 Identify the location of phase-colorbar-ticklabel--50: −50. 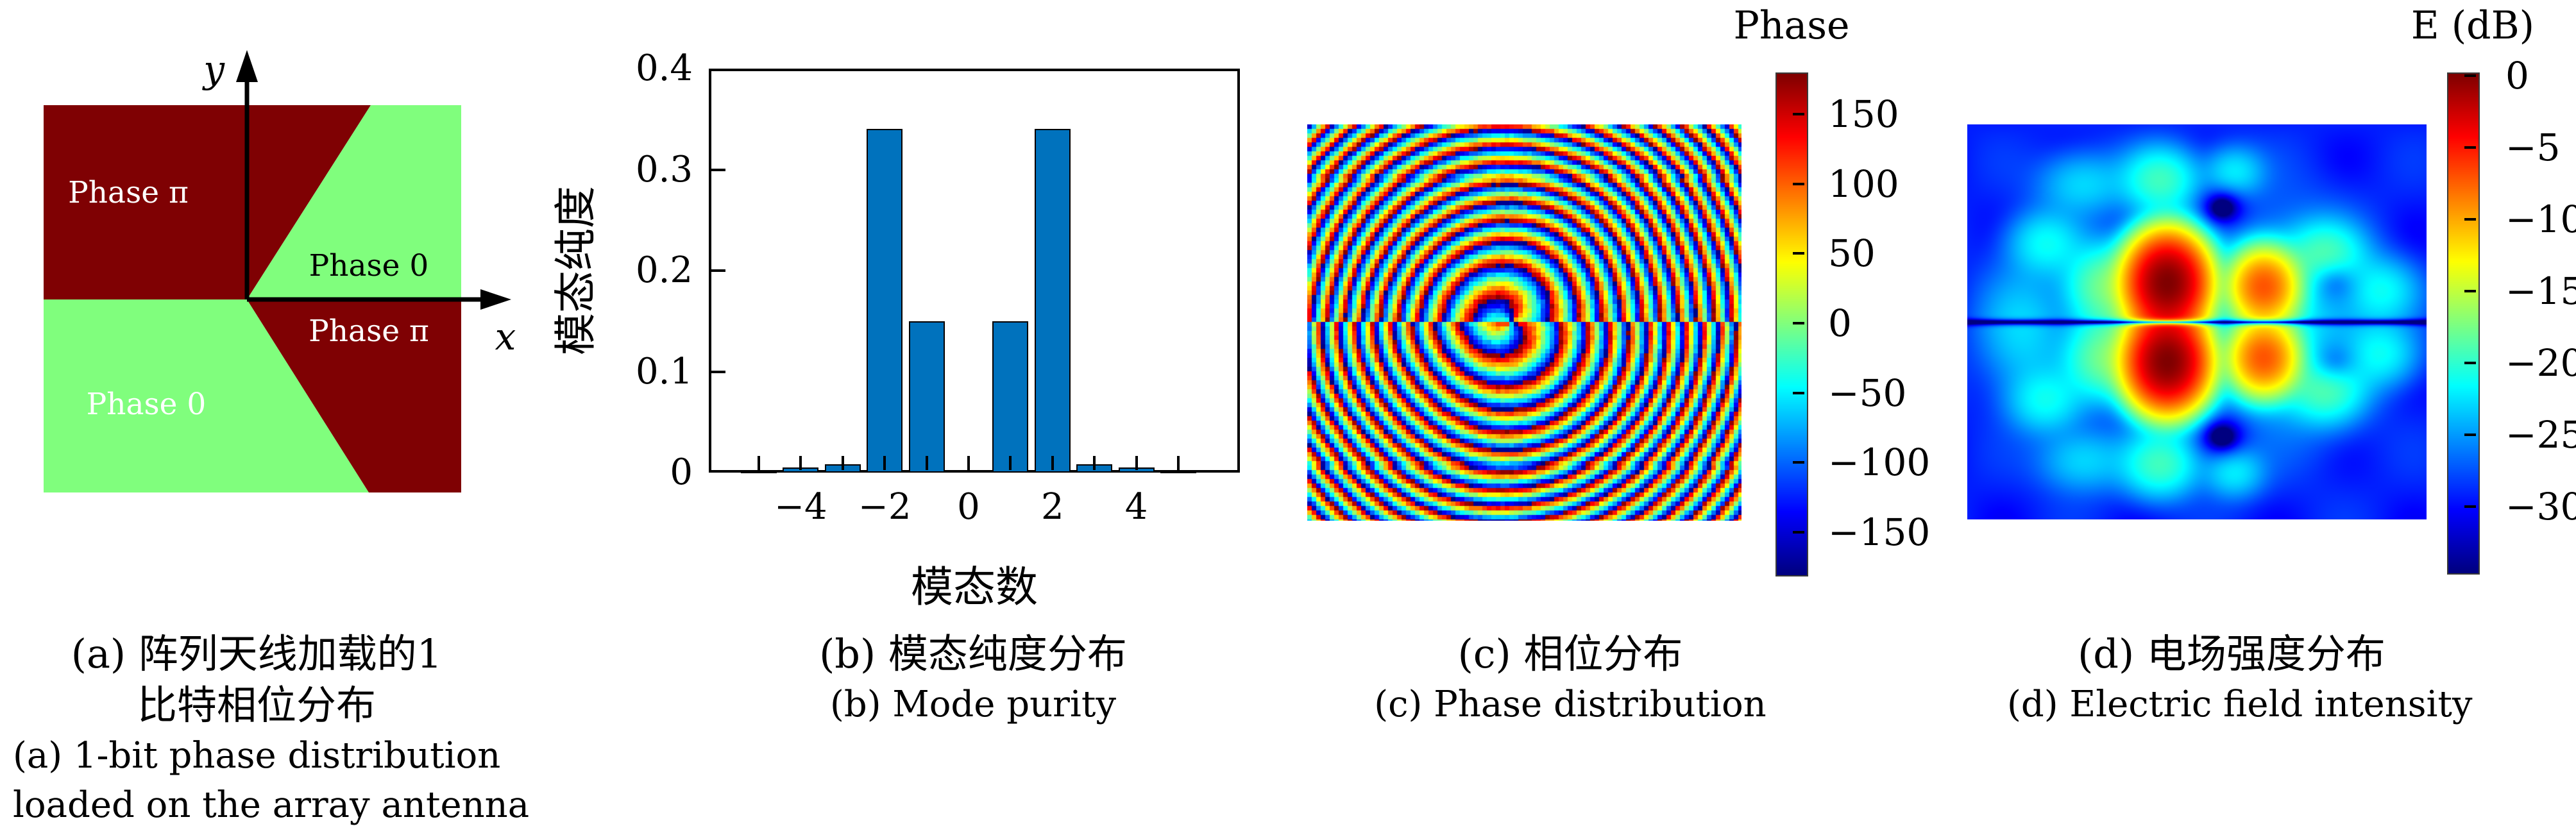
(1867, 393).